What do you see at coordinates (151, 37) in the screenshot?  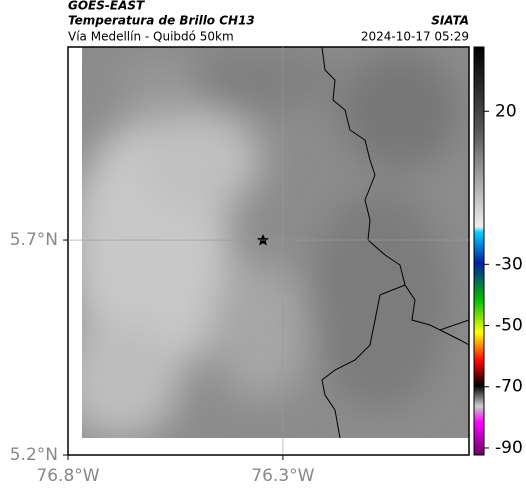 I see `region: Vía Medellín - Quibdó 50km` at bounding box center [151, 37].